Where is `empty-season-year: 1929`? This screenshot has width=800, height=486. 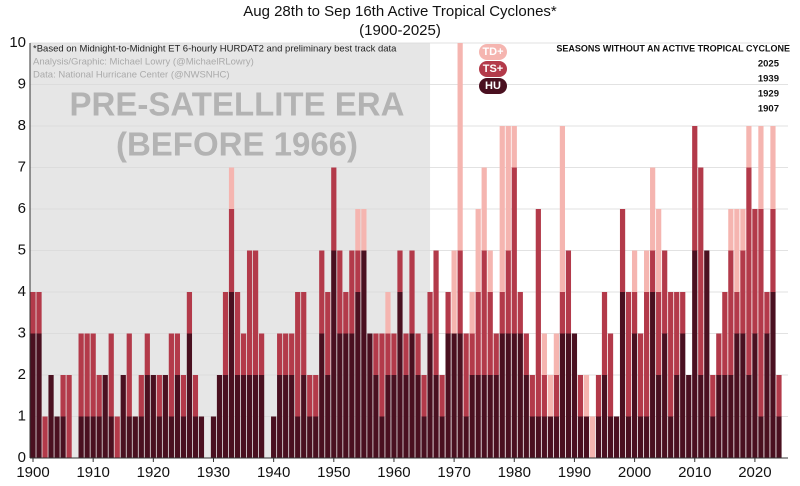
empty-season-year: 1929 is located at coordinates (768, 94).